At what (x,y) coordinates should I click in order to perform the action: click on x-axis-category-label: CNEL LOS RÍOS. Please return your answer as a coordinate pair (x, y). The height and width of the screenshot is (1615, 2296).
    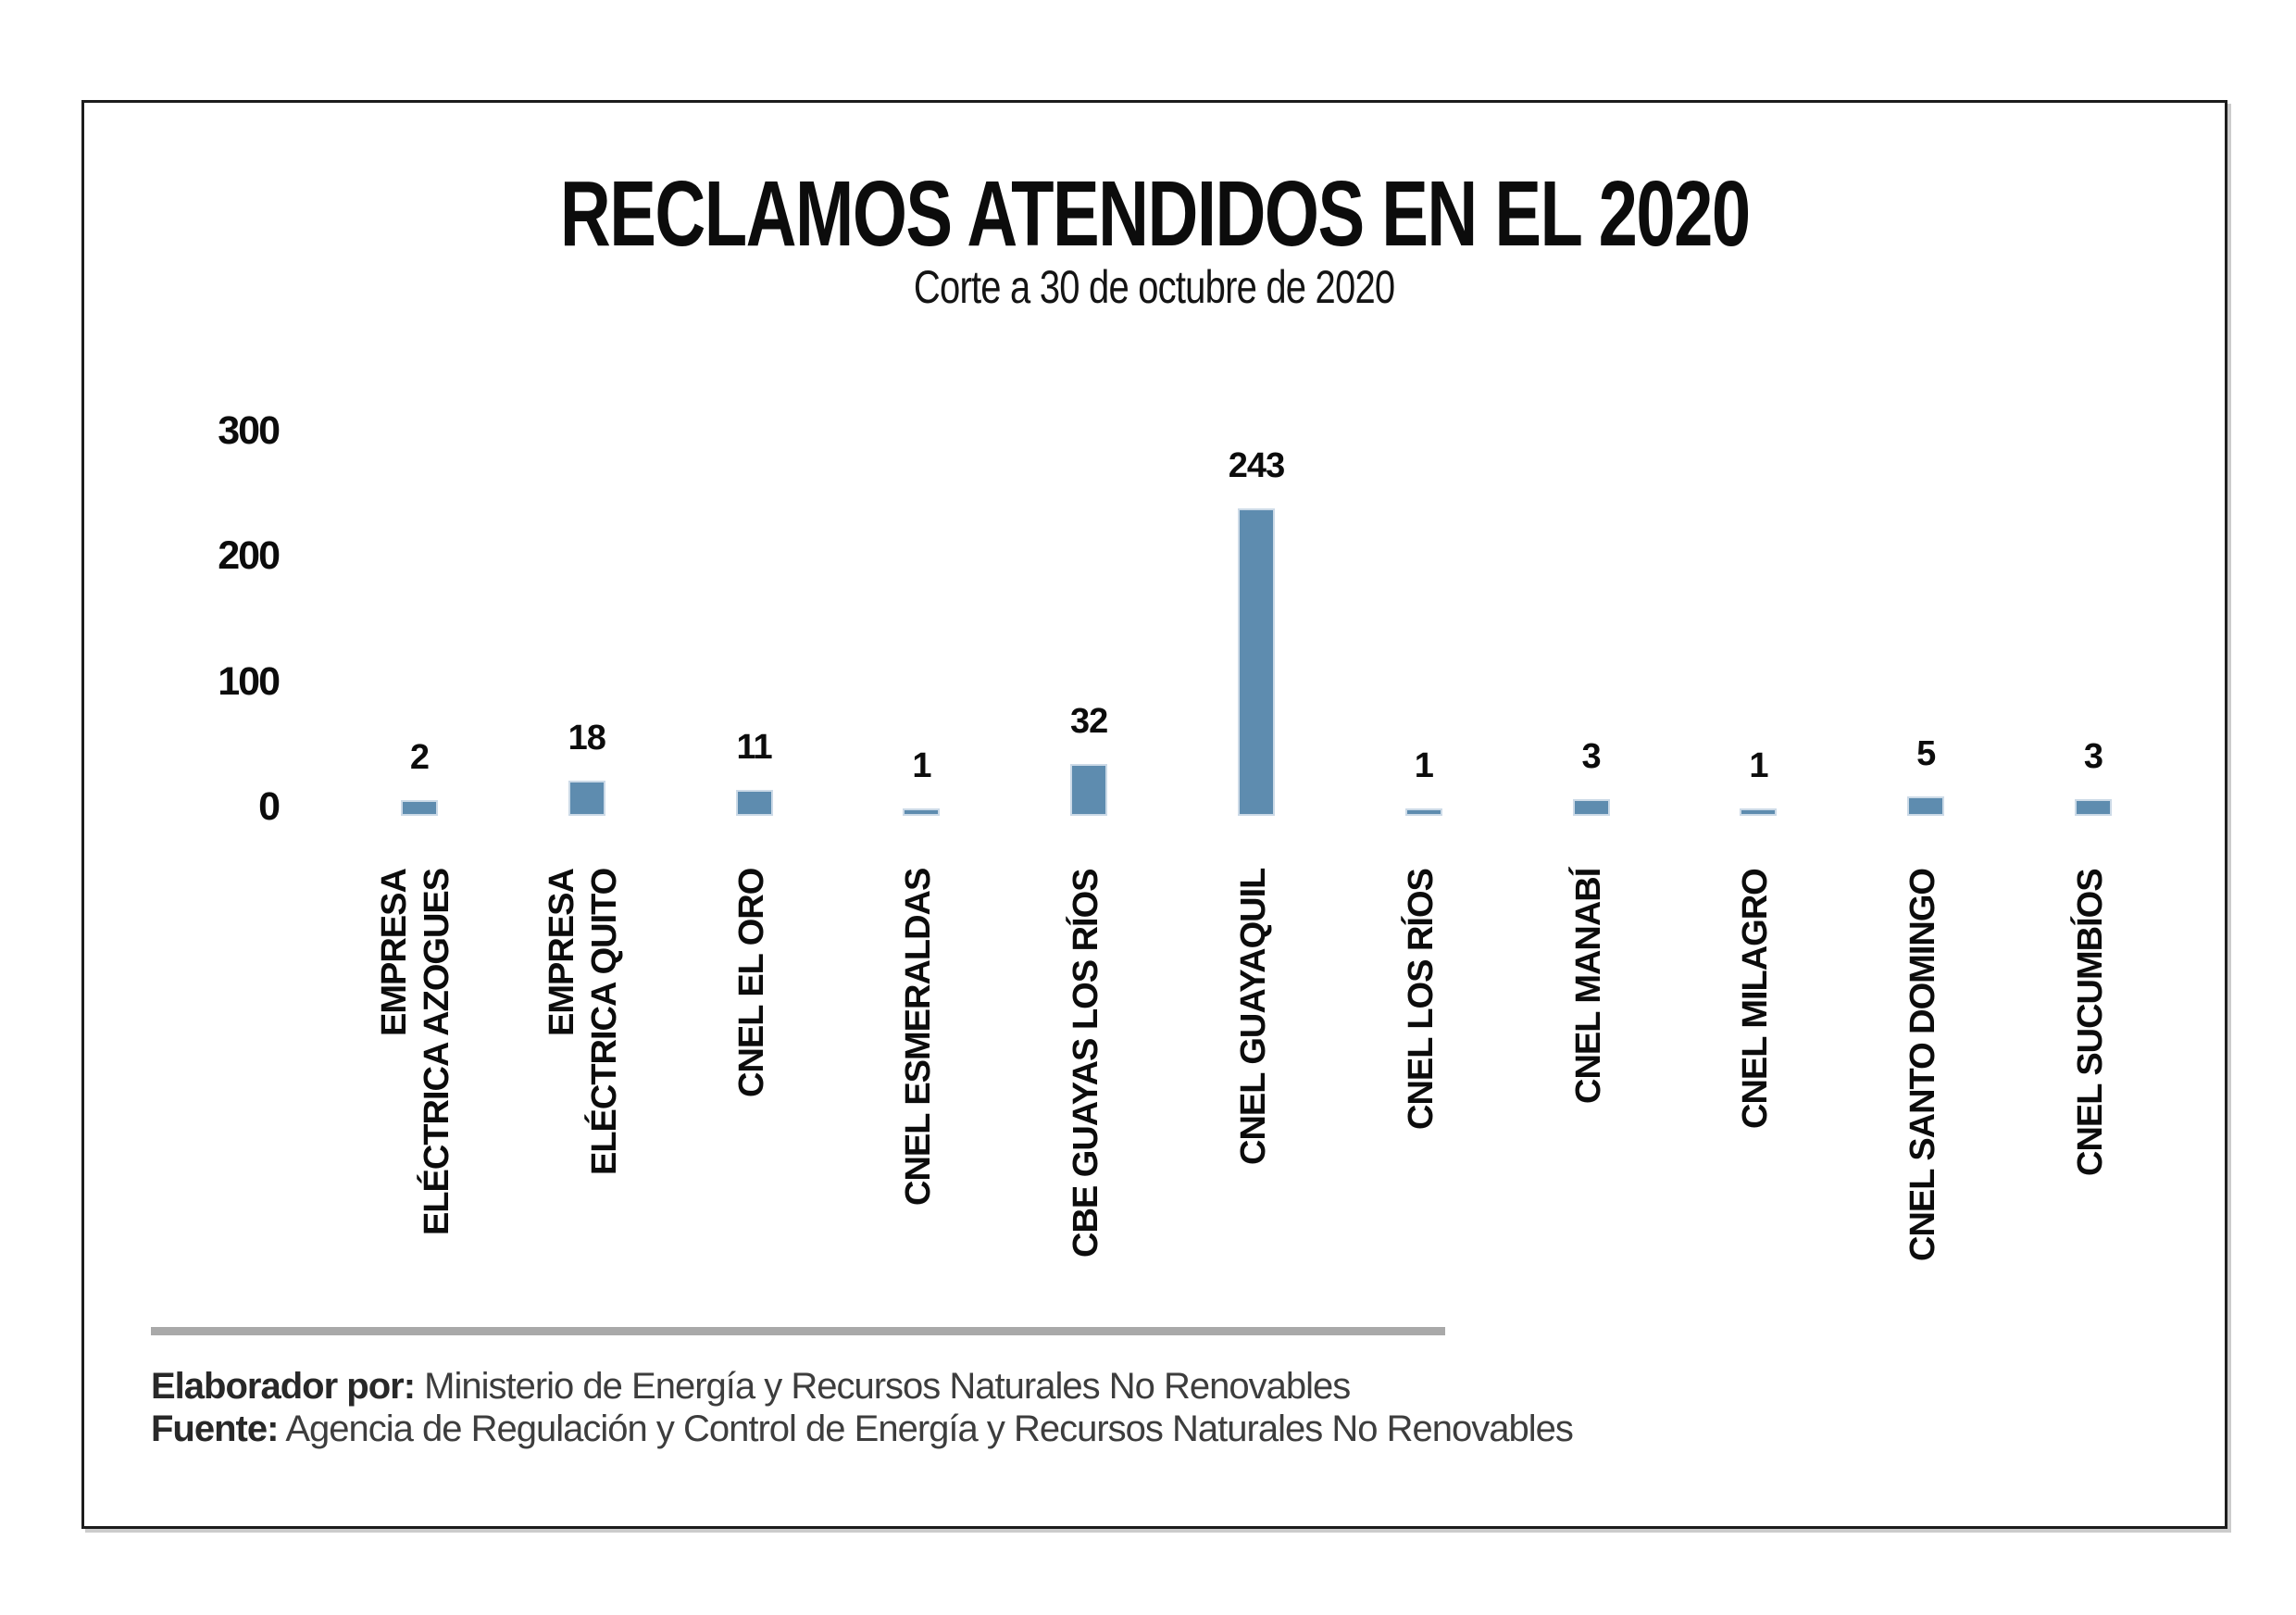
    Looking at the image, I should click on (1421, 999).